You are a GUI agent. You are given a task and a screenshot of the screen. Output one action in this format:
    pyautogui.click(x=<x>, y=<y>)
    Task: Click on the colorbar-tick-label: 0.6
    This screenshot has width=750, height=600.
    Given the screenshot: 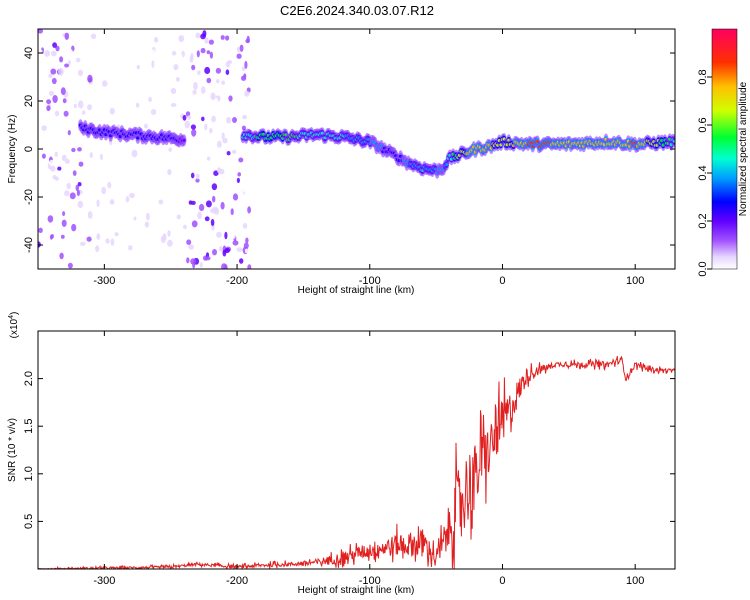 What is the action you would take?
    pyautogui.click(x=703, y=124)
    